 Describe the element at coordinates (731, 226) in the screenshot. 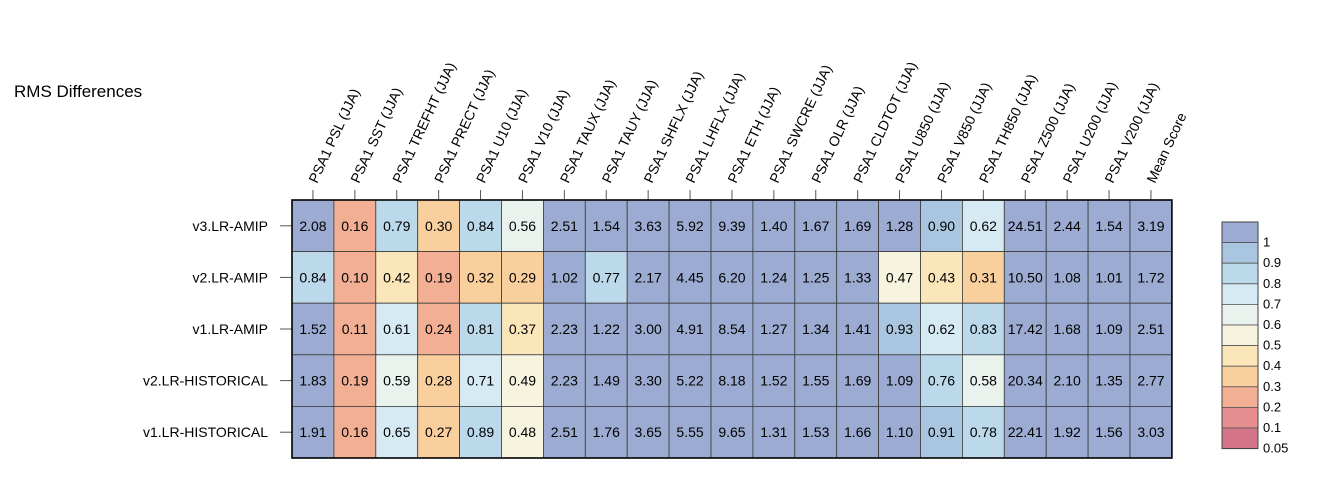

I see `cell-value-label: 9.39` at that location.